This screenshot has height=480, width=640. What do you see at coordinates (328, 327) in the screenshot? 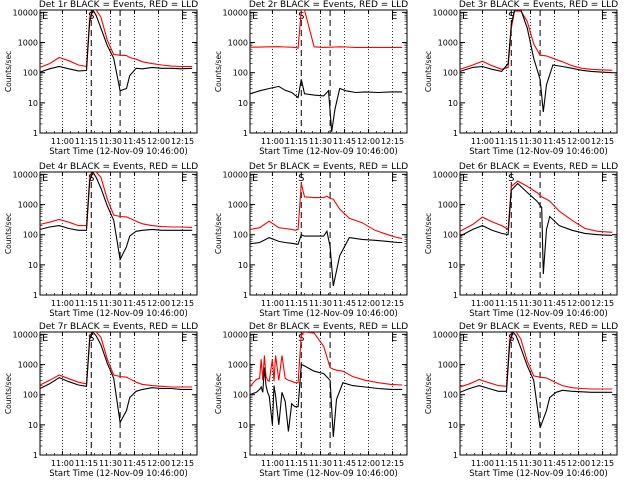
I see `panel-title: Det 8r BLACK = Events, RED = LLD` at bounding box center [328, 327].